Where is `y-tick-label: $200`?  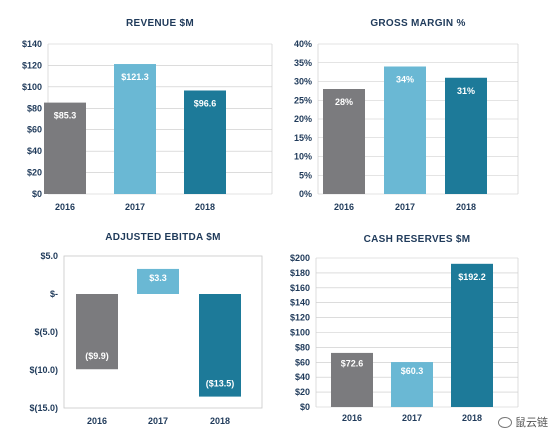 y-tick-label: $200 is located at coordinates (300, 258).